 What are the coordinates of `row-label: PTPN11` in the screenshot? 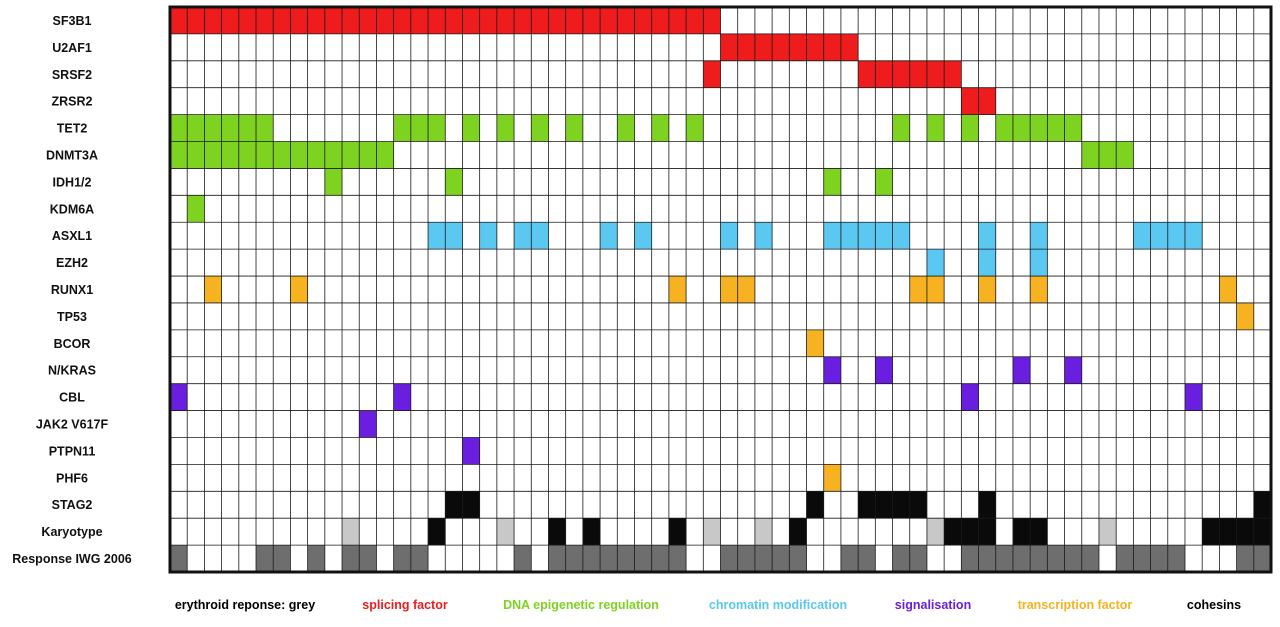 It's located at (72, 451).